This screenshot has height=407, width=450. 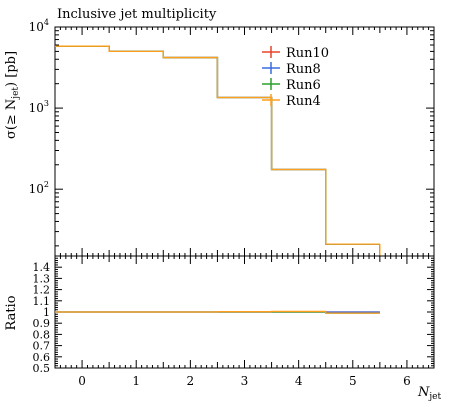 What do you see at coordinates (42, 368) in the screenshot?
I see `ratio-y-tick-label: 0.5` at bounding box center [42, 368].